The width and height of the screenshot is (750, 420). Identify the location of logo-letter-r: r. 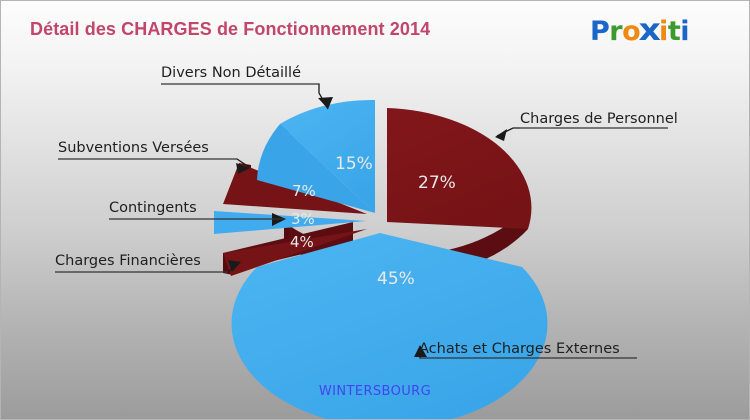
(616, 31).